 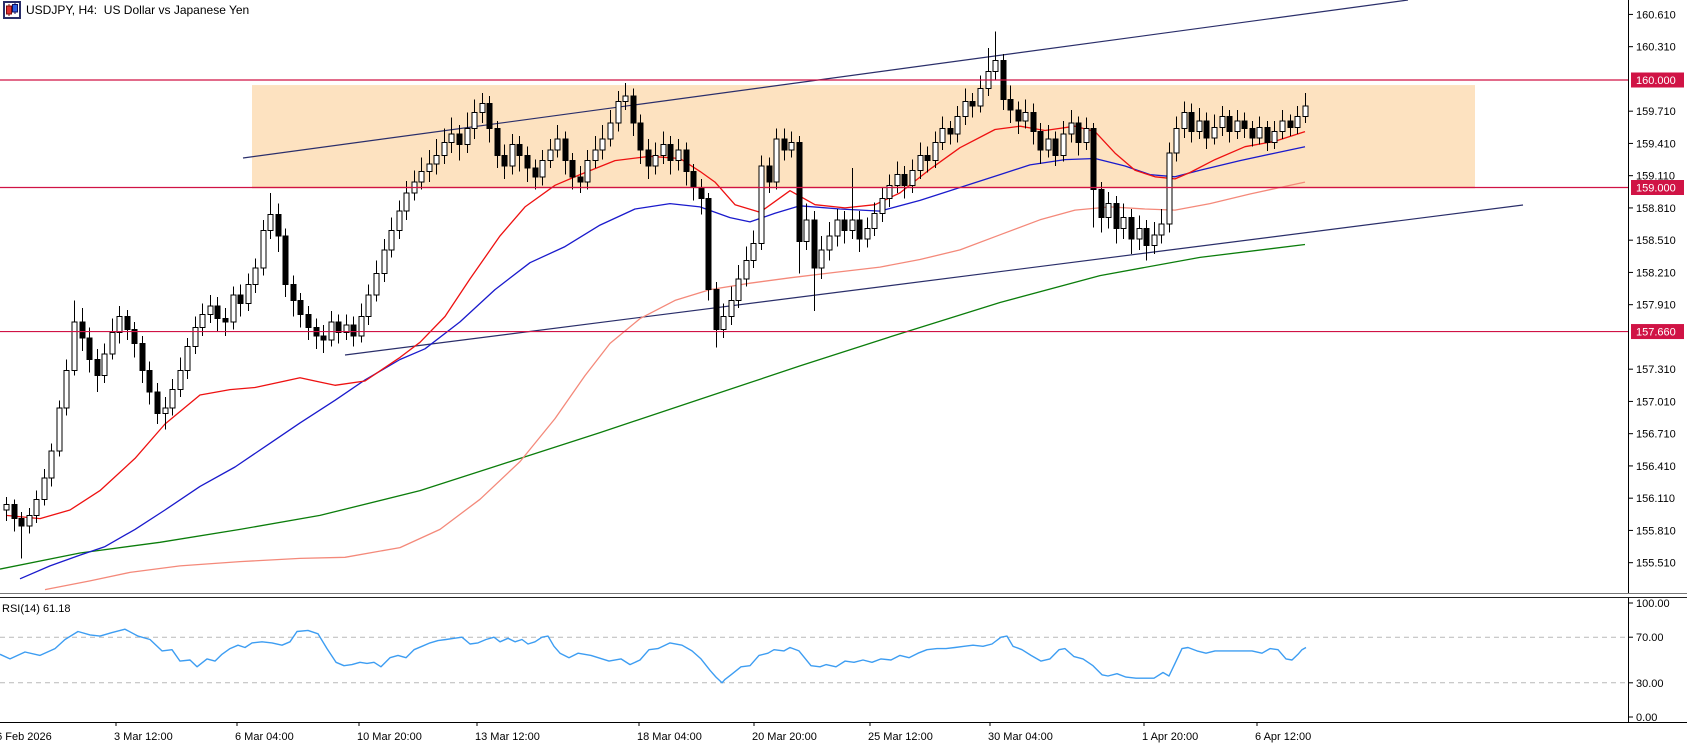 What do you see at coordinates (1650, 684) in the screenshot?
I see `rsi-tick-label: 30.00` at bounding box center [1650, 684].